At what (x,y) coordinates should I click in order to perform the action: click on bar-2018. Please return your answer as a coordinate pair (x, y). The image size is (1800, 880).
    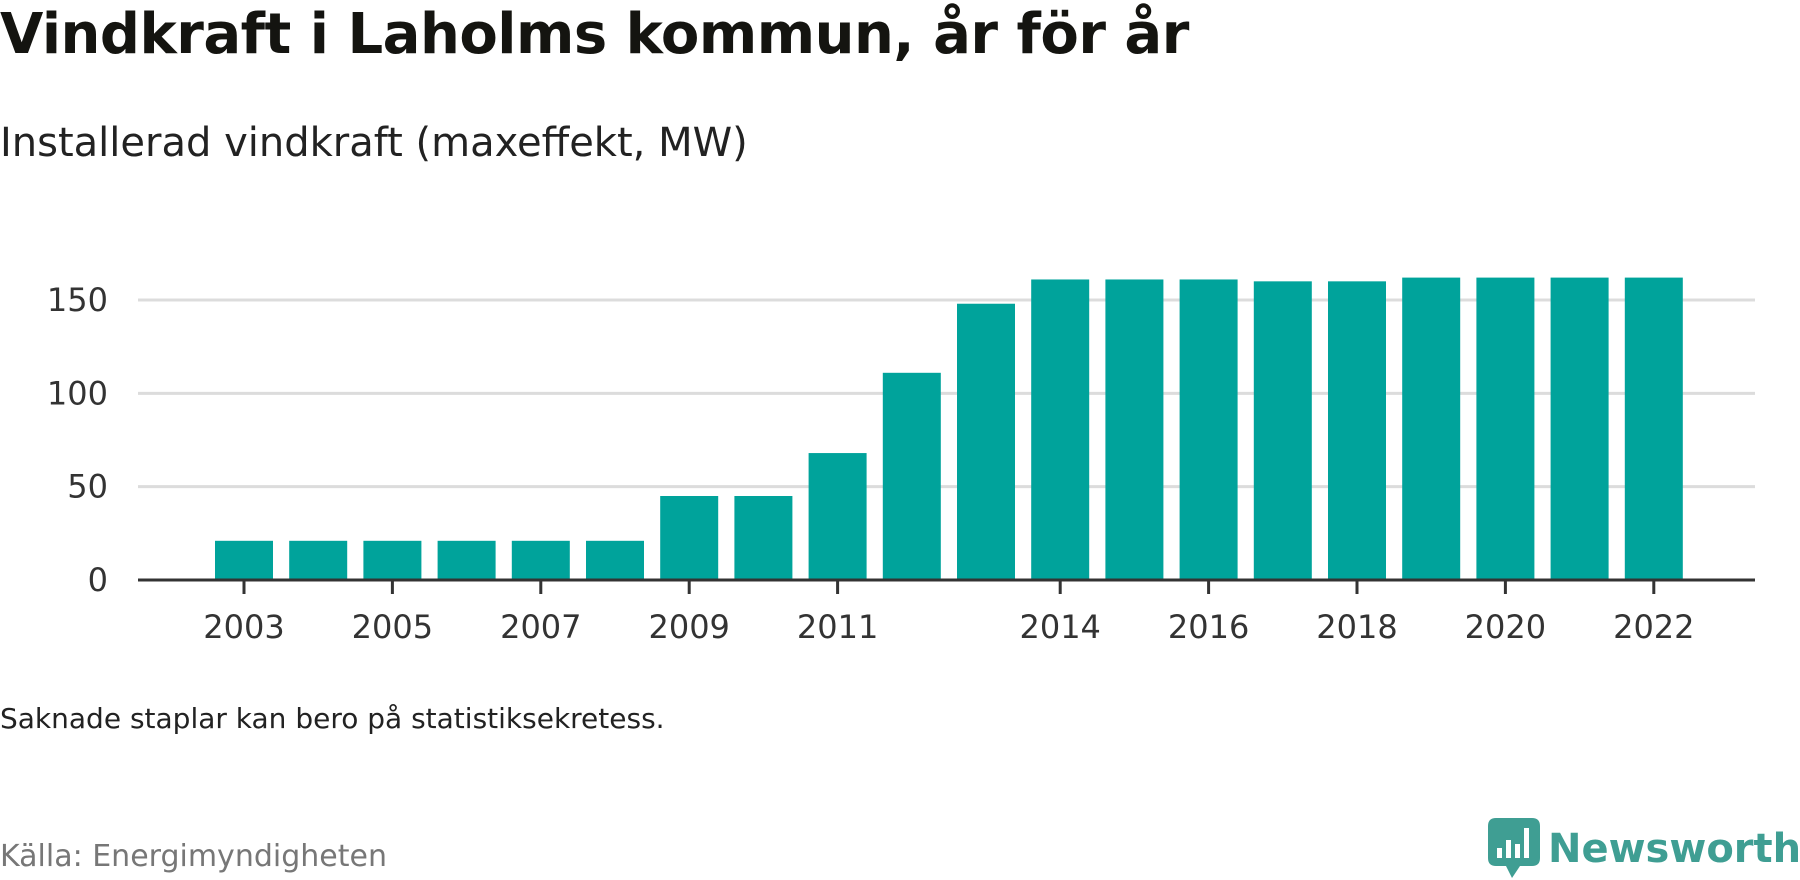
    Looking at the image, I should click on (1357, 430).